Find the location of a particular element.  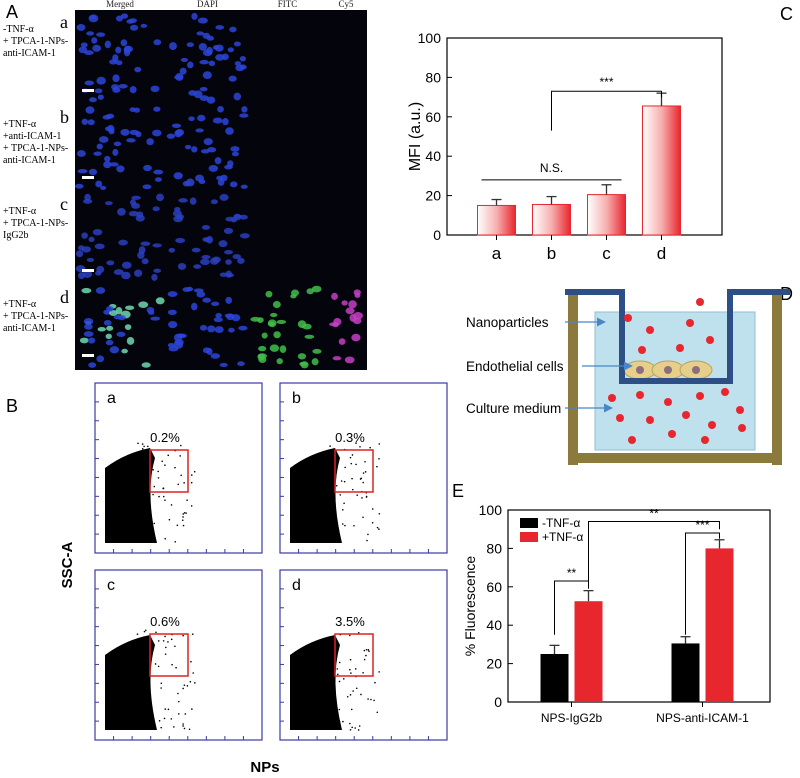

y-tick-label: 80 is located at coordinates (494, 548).